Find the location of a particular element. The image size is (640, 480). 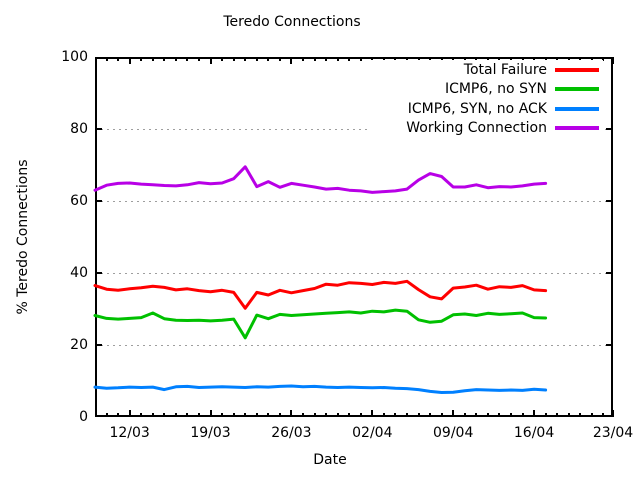

series-line-icmp6-no-syn is located at coordinates (320, 324).